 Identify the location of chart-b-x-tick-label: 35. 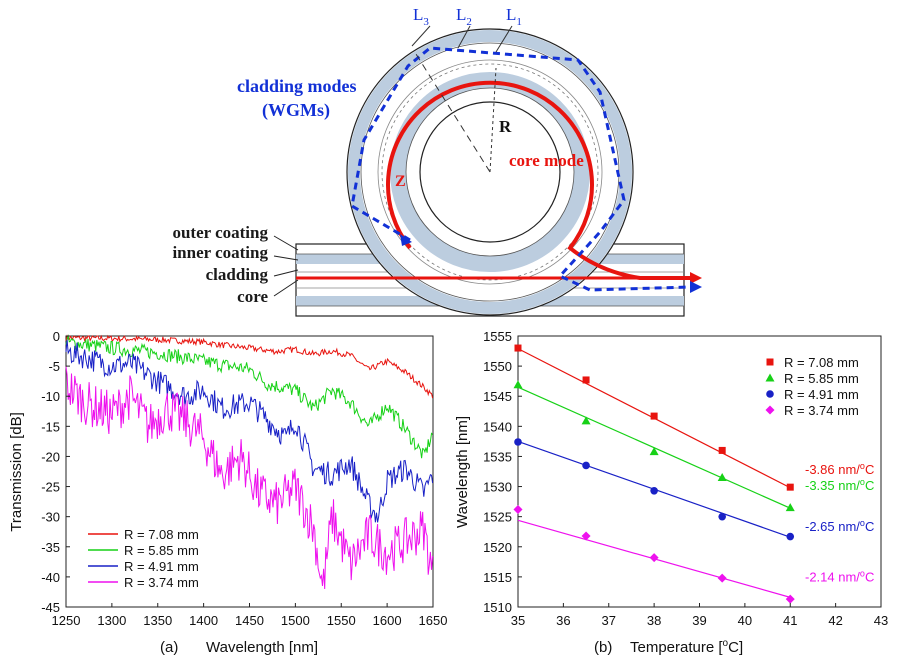
(518, 620).